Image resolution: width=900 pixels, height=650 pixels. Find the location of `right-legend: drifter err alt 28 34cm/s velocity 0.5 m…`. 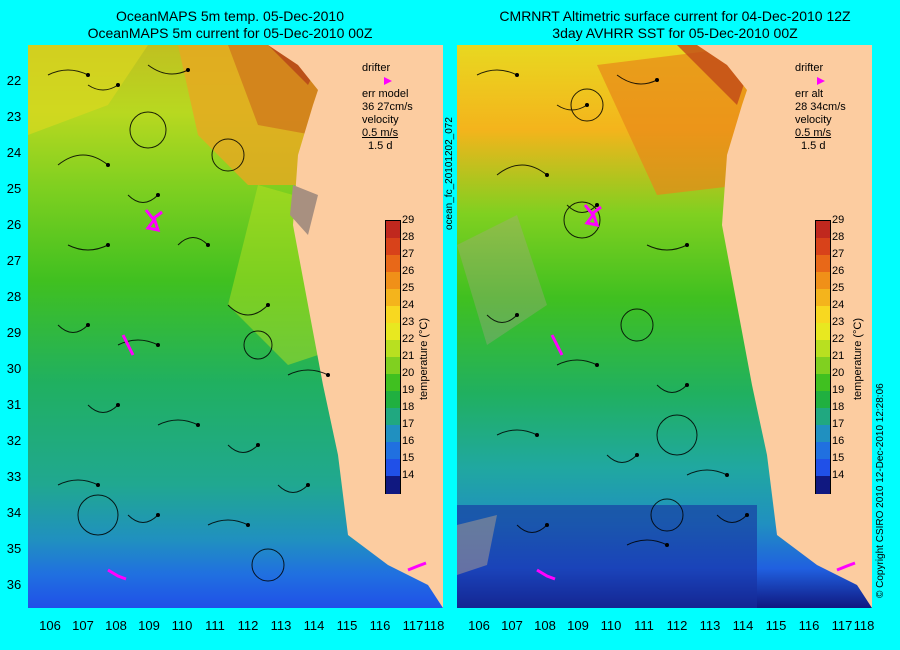

right-legend: drifter err alt 28 34cm/s velocity 0.5 m… is located at coordinates (830, 107).